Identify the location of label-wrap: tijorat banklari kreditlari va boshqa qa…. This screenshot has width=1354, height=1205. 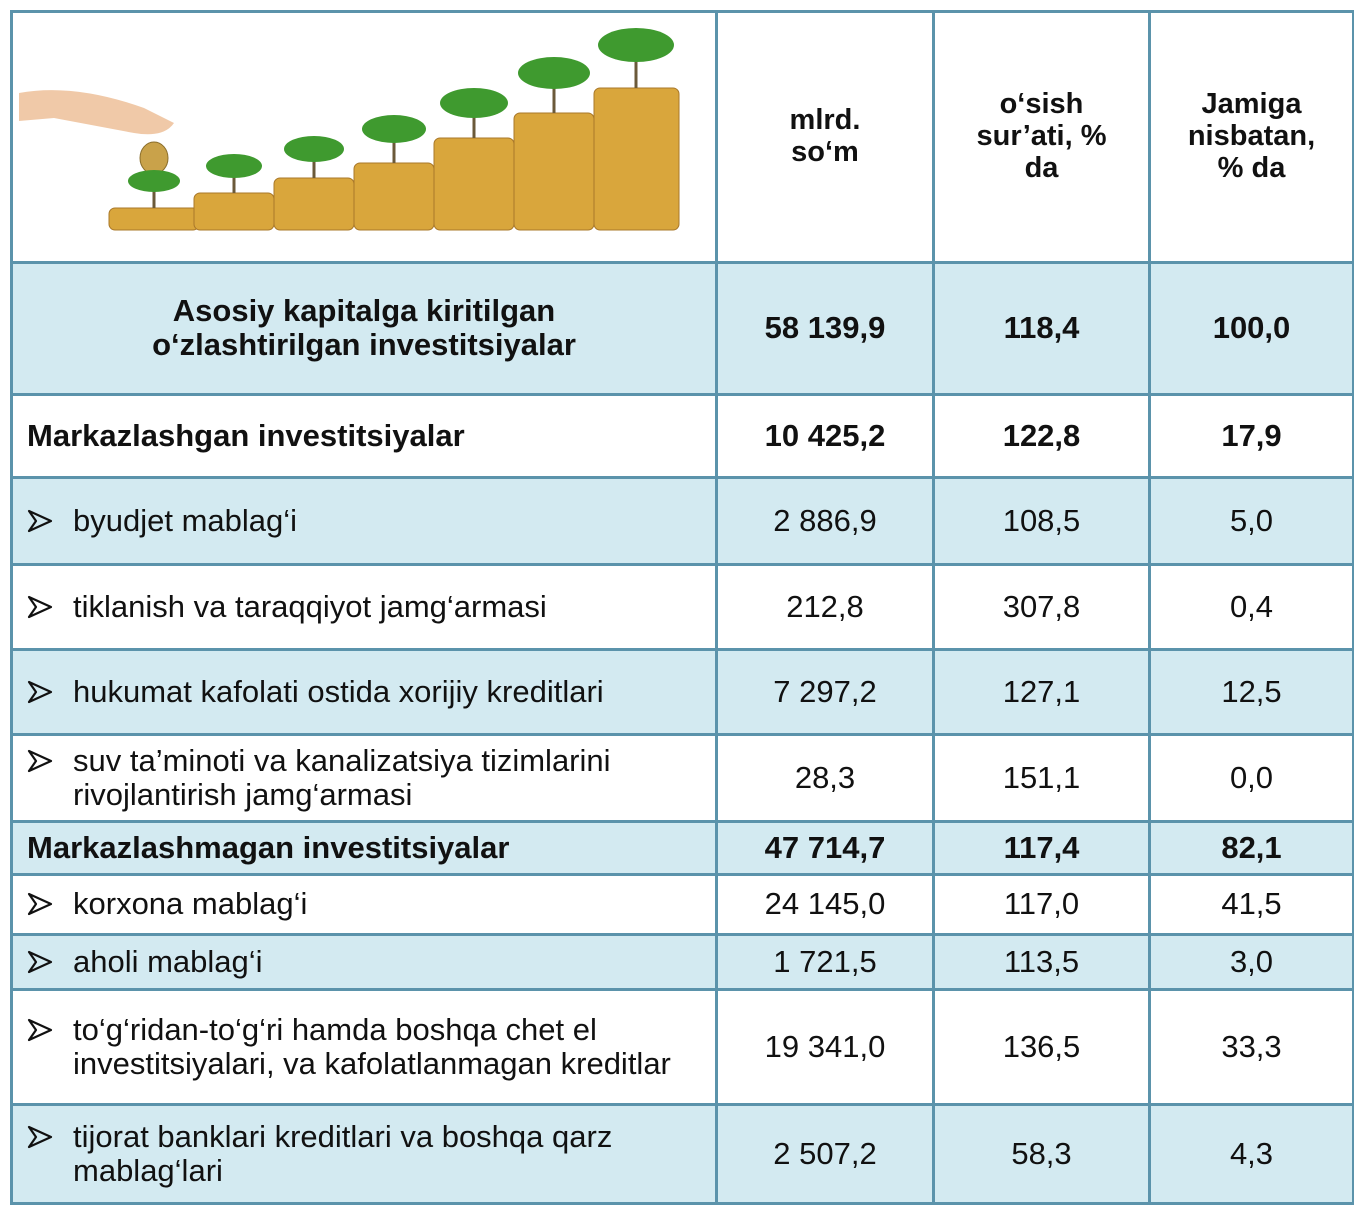
(370, 1153).